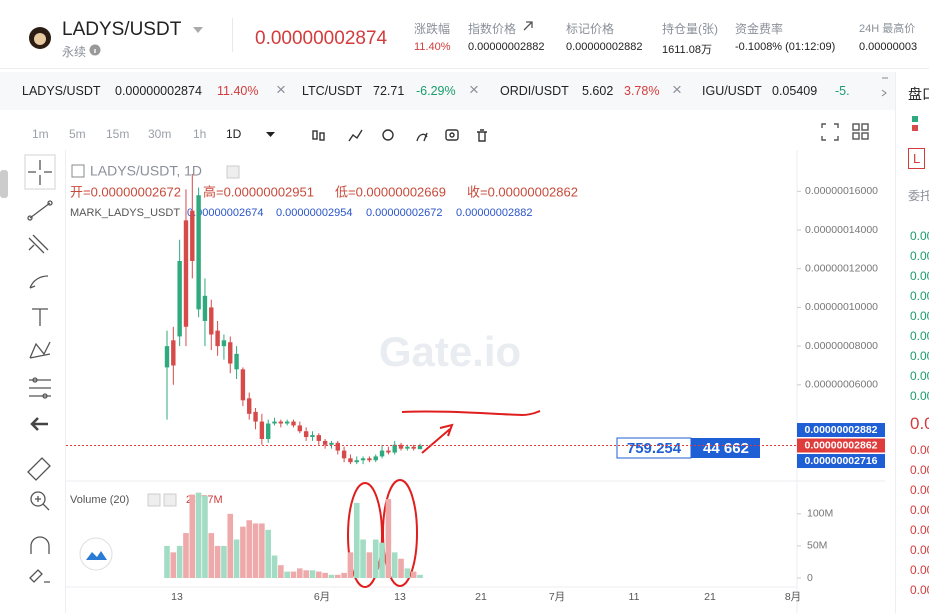 The height and width of the screenshot is (613, 929). Describe the element at coordinates (534, 91) in the screenshot. I see `tab-symbol: ORDI/USDT` at that location.